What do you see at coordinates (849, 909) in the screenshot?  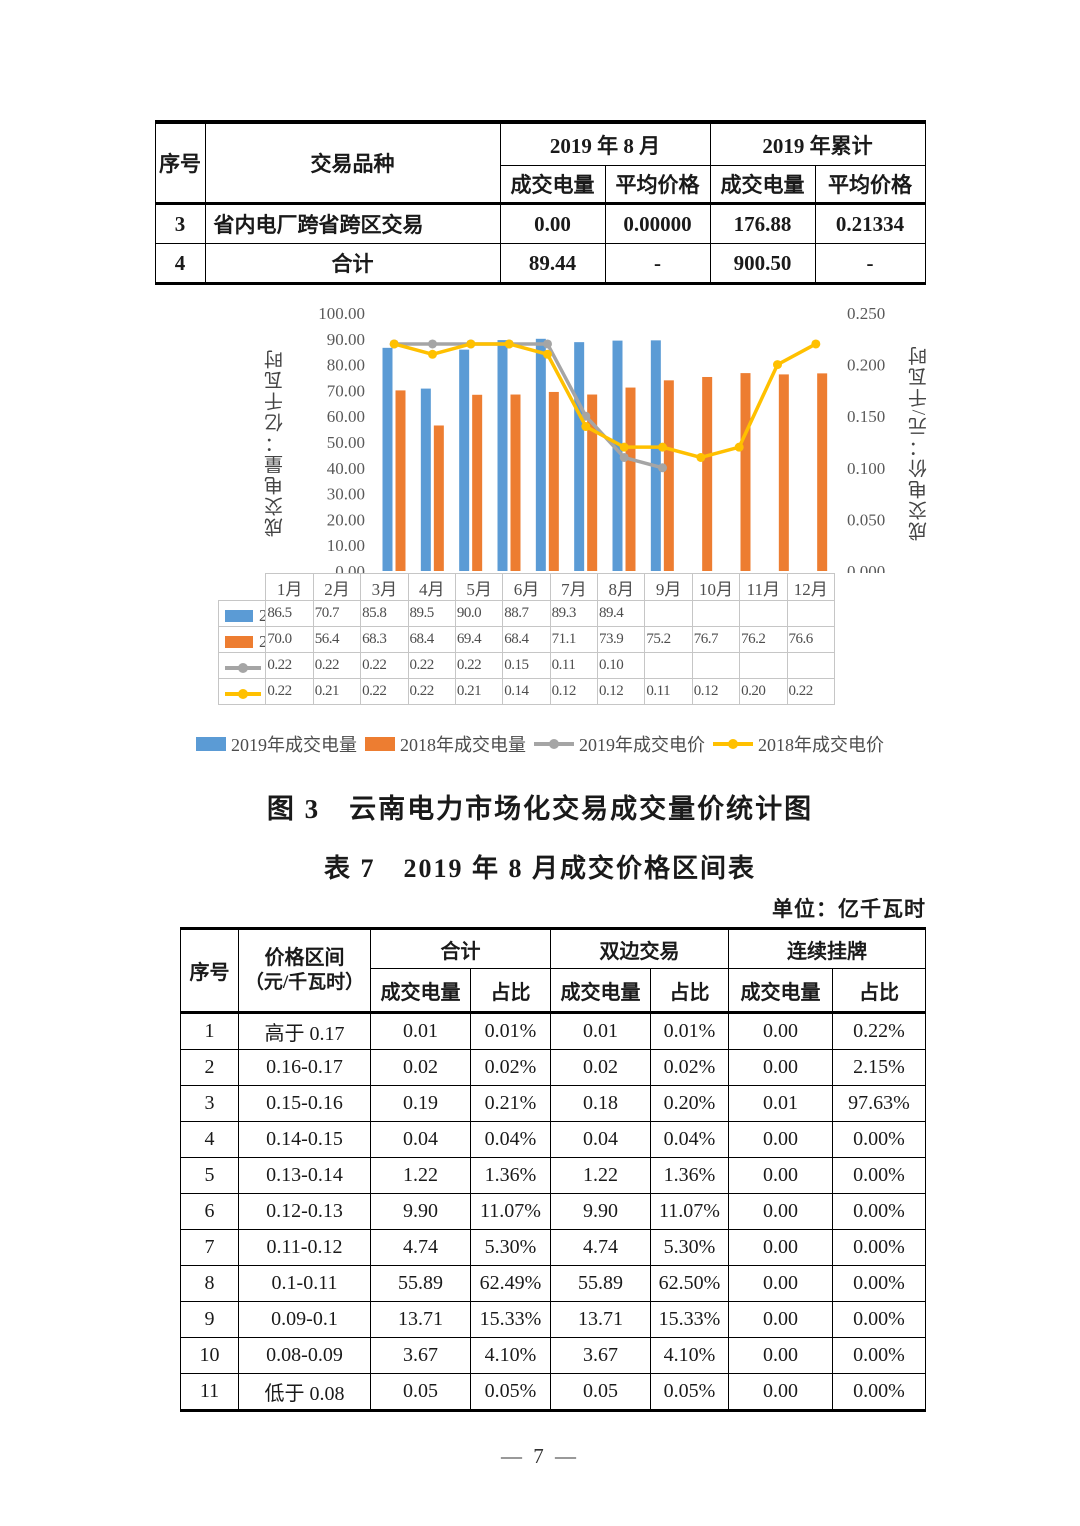 I see `unit-label: 单位：亿千瓦时` at bounding box center [849, 909].